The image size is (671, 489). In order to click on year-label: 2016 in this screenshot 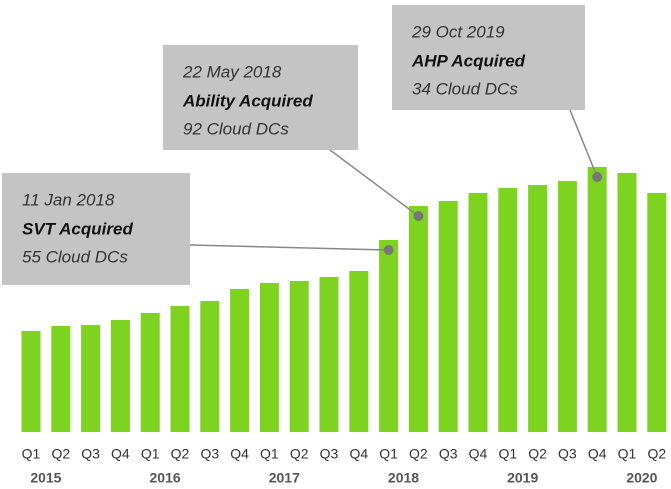, I will do `click(165, 478)`.